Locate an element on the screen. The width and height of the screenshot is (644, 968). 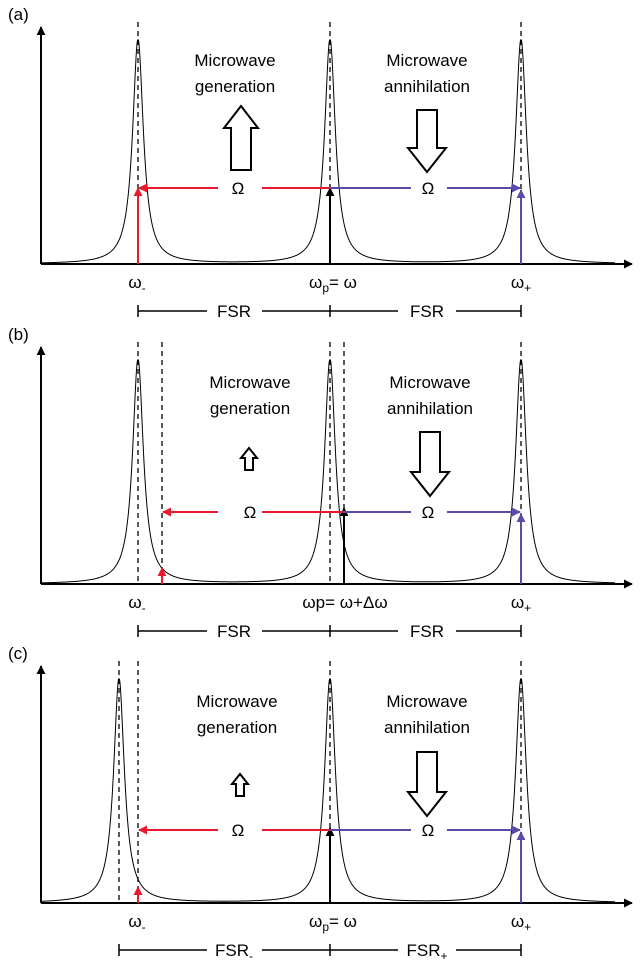
panel-label: (a) is located at coordinates (18, 14).